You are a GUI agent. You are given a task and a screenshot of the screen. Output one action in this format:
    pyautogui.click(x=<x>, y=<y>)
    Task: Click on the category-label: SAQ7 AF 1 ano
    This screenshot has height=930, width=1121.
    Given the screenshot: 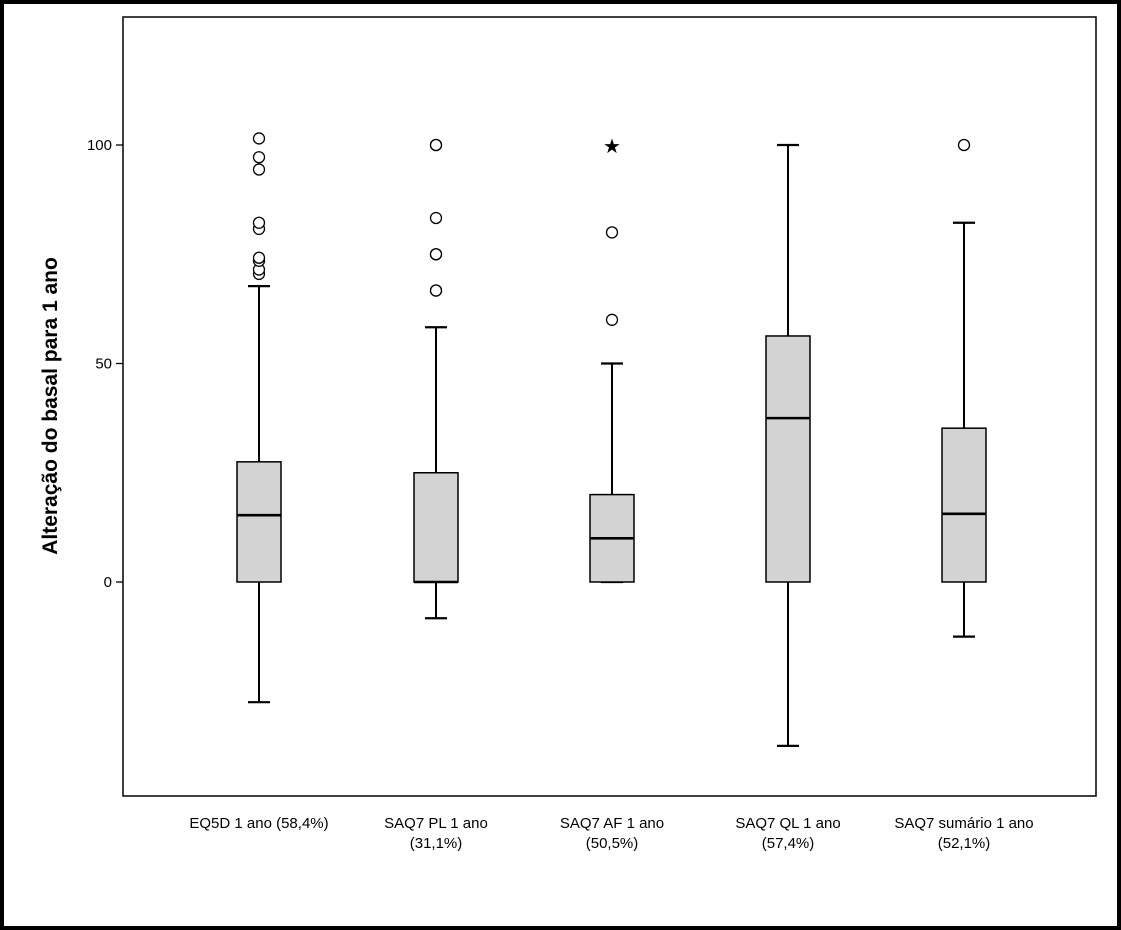 What is the action you would take?
    pyautogui.click(x=612, y=823)
    